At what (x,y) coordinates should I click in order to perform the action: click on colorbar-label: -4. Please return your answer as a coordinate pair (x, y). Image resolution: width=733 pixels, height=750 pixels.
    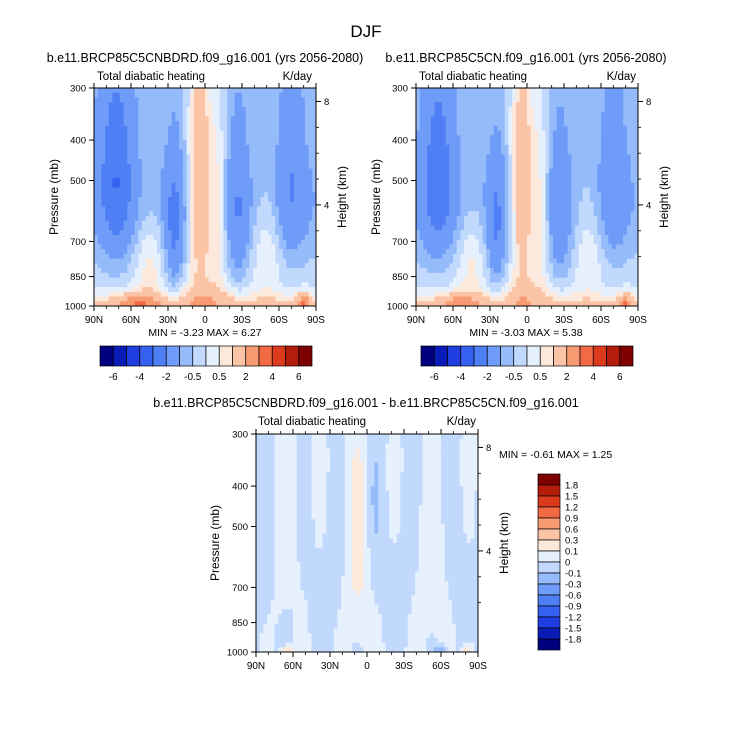
    Looking at the image, I should click on (139, 377).